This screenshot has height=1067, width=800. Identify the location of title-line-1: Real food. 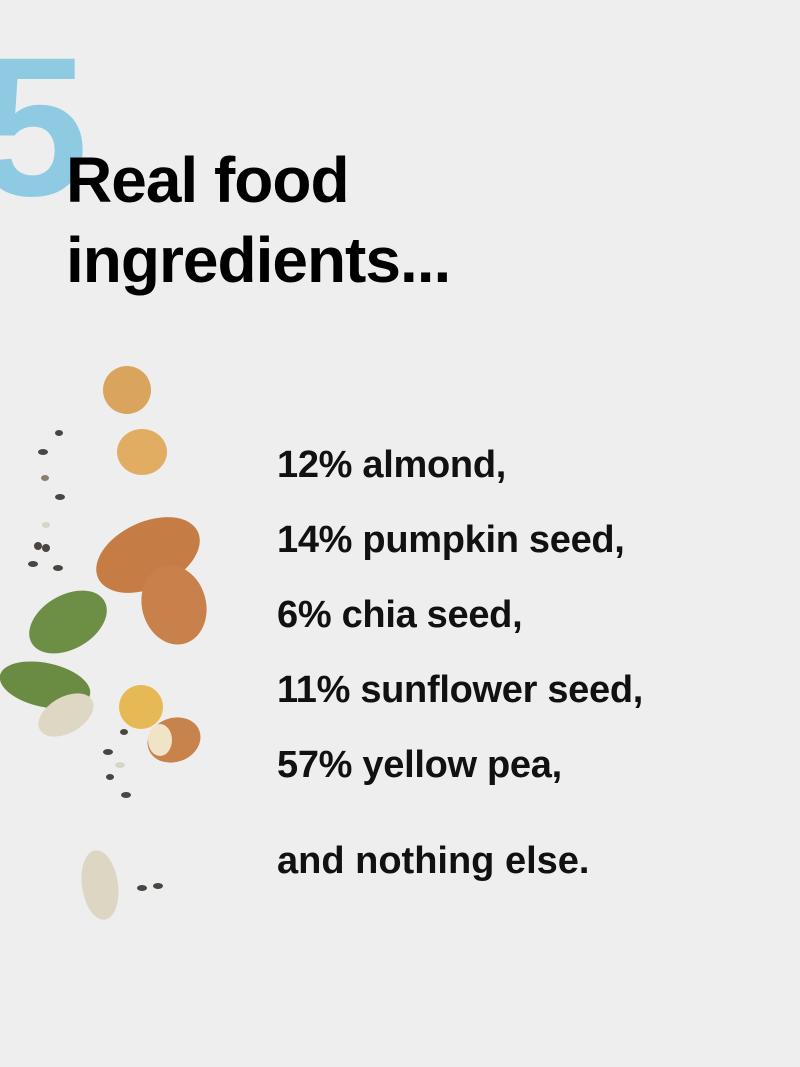
(208, 180).